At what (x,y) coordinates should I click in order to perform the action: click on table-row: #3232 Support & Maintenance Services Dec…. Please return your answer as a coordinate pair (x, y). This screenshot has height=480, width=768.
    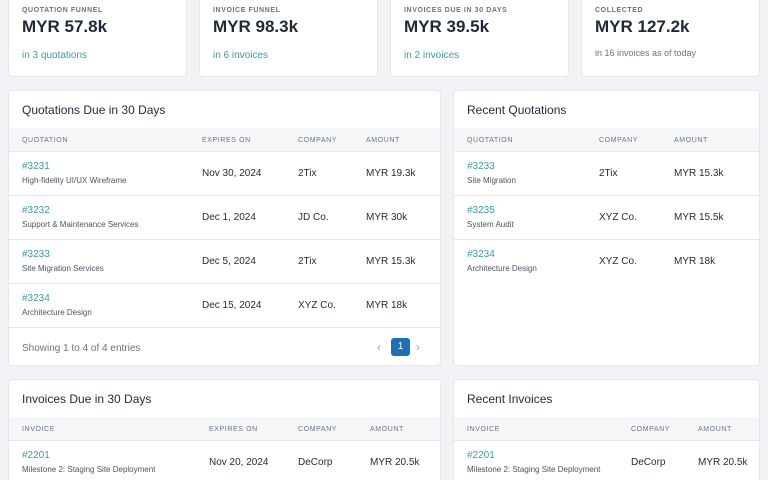
    Looking at the image, I should click on (224, 218).